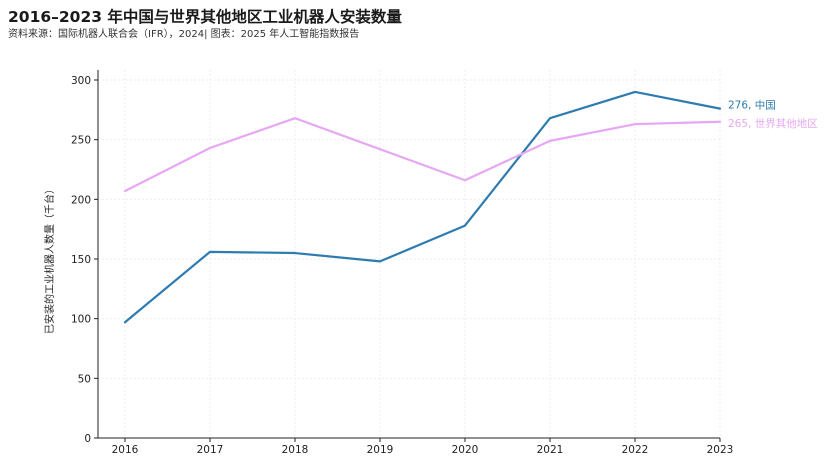 The image size is (831, 460). I want to click on series-end-label-2: 265, 世界其他地区, so click(773, 123).